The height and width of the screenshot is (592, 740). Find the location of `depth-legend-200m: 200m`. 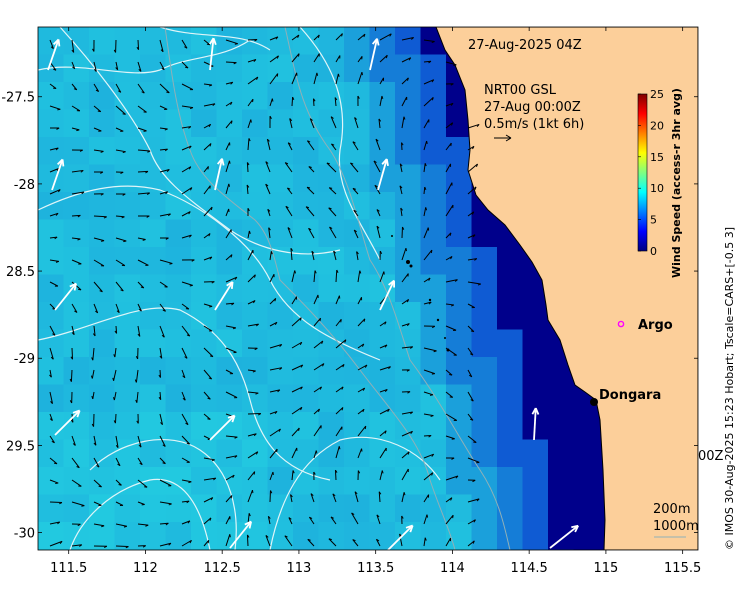

depth-legend-200m: 200m is located at coordinates (671, 509).